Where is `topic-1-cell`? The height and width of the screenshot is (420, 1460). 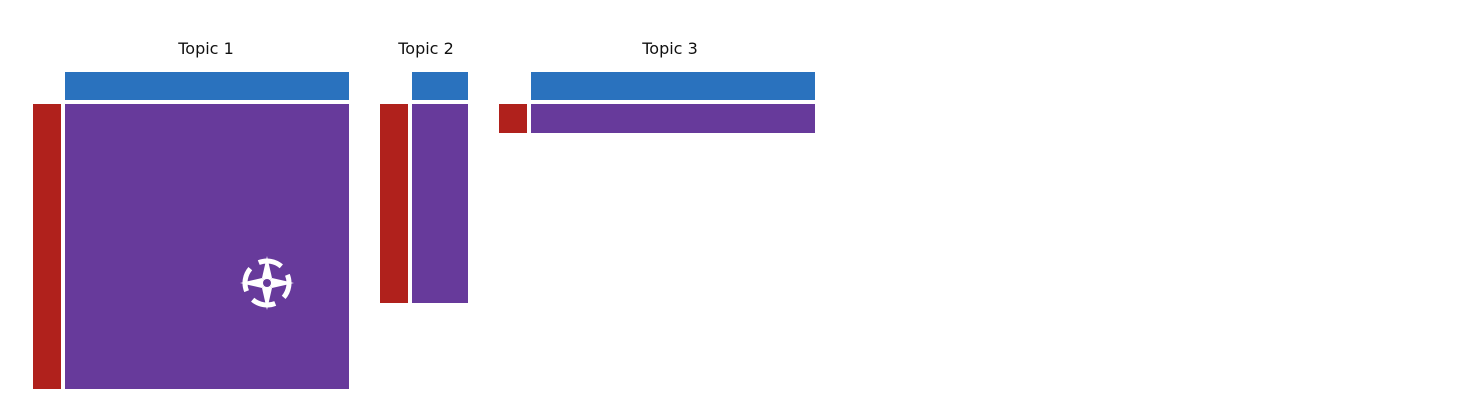 topic-1-cell is located at coordinates (207, 246).